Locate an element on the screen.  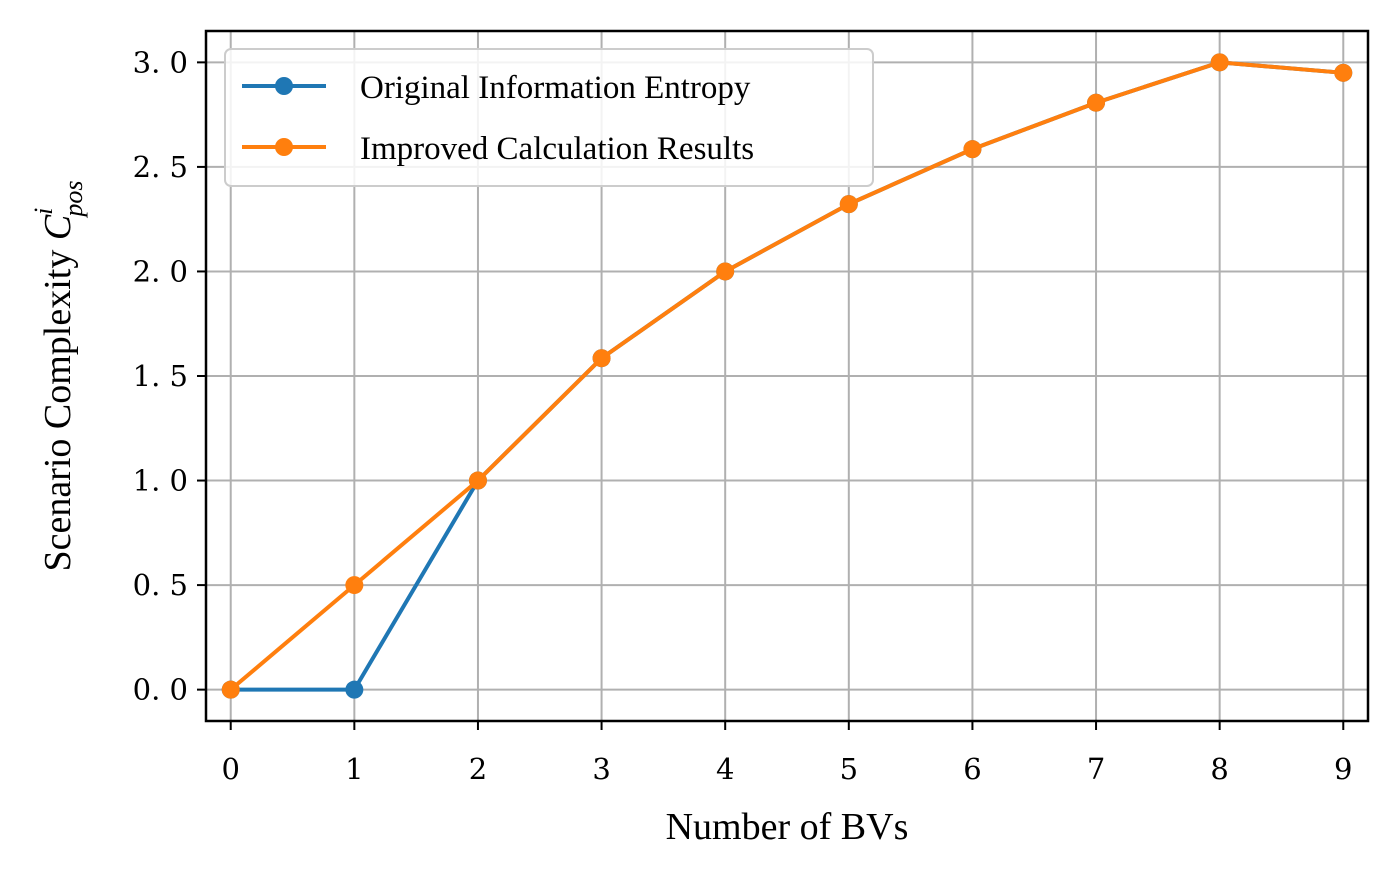
legend-label-improved: Improved Calculation Results is located at coordinates (557, 149).